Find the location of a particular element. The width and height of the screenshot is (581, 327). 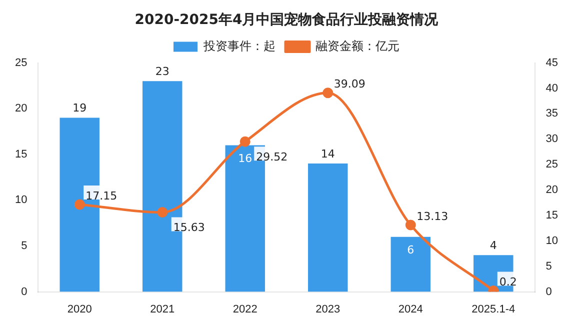

y2-tick-label: 5 is located at coordinates (549, 266).